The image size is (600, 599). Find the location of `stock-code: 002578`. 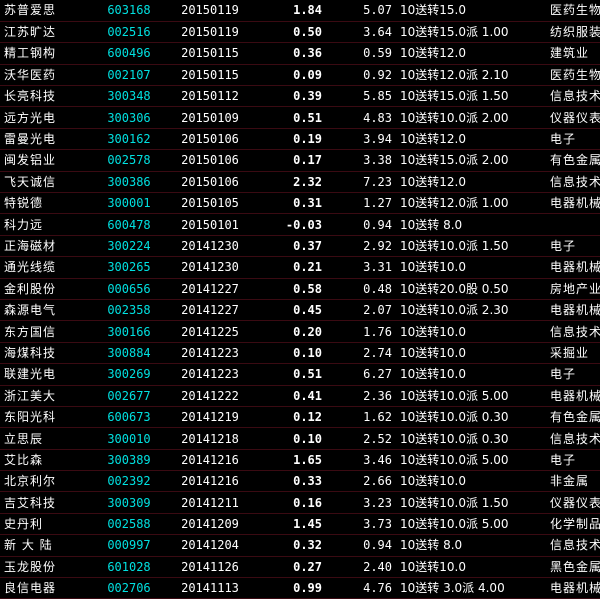

stock-code: 002578 is located at coordinates (129, 160).